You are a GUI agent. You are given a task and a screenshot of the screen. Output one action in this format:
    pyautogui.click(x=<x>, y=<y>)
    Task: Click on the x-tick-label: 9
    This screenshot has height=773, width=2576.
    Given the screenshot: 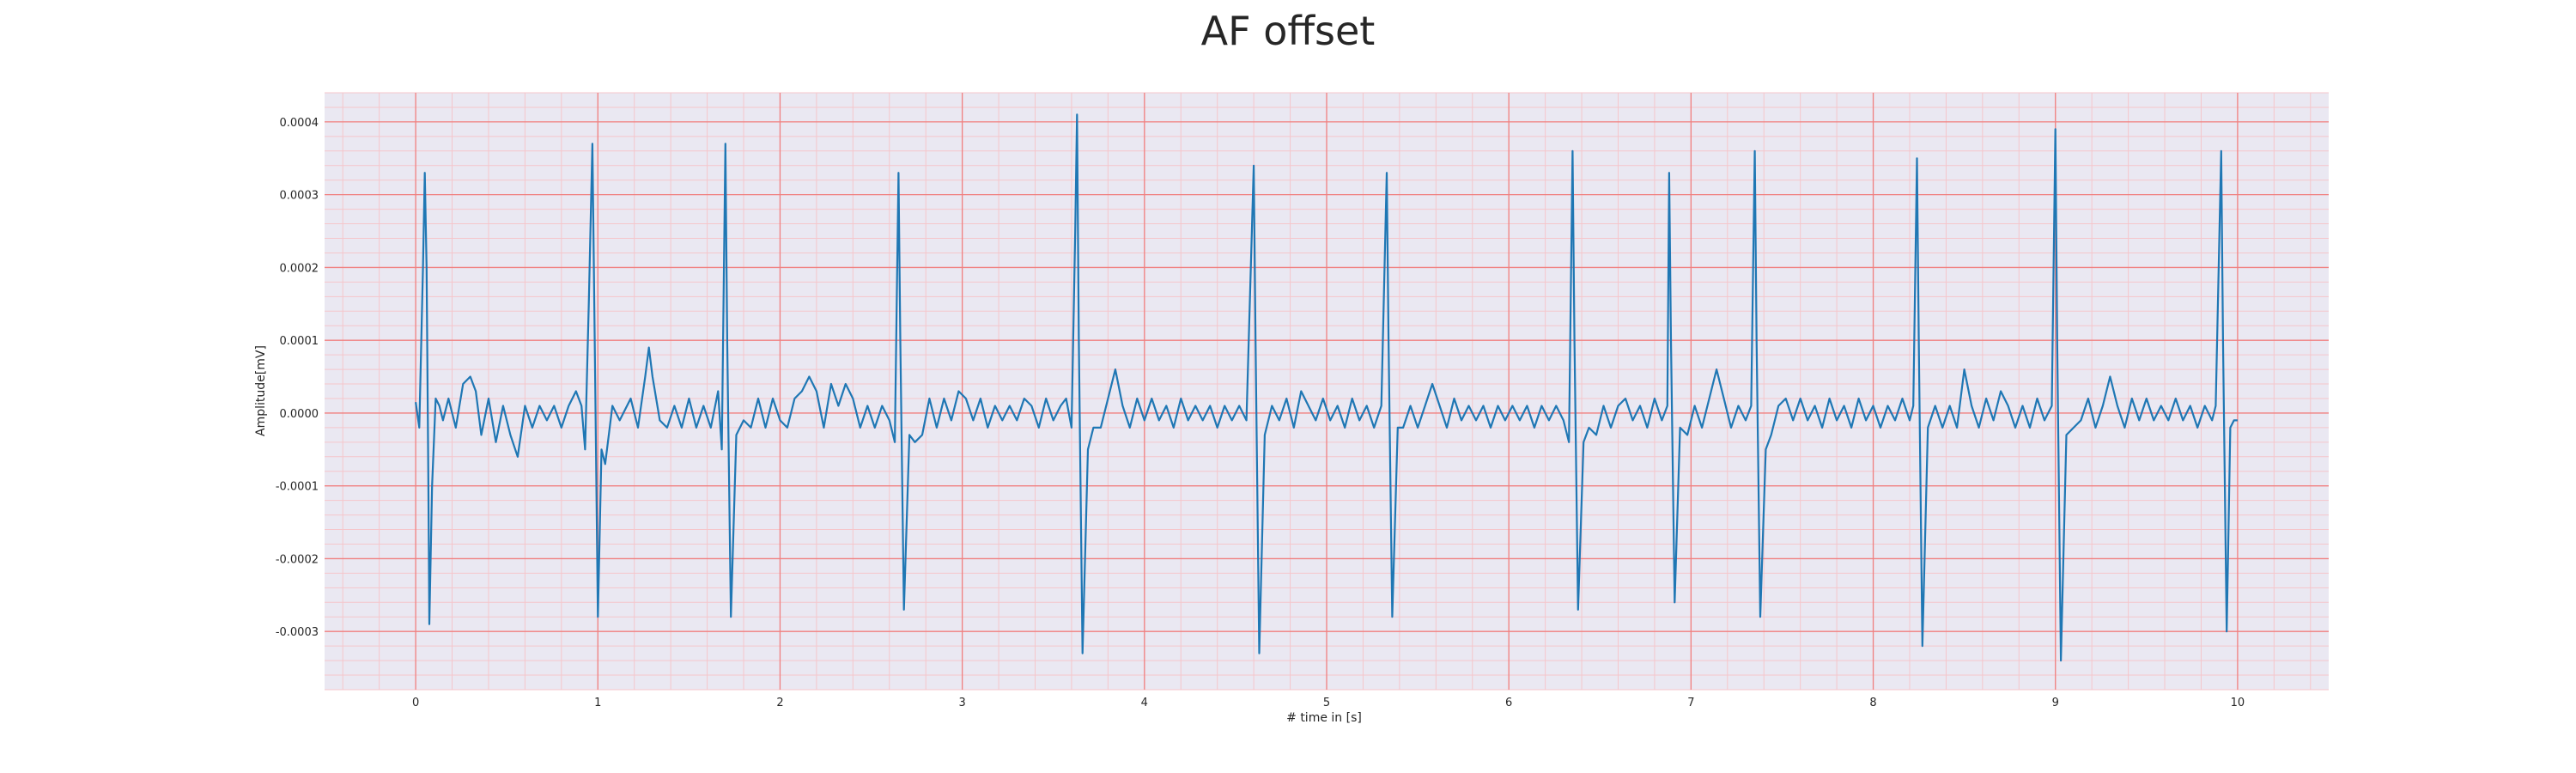 What is the action you would take?
    pyautogui.click(x=2055, y=703)
    